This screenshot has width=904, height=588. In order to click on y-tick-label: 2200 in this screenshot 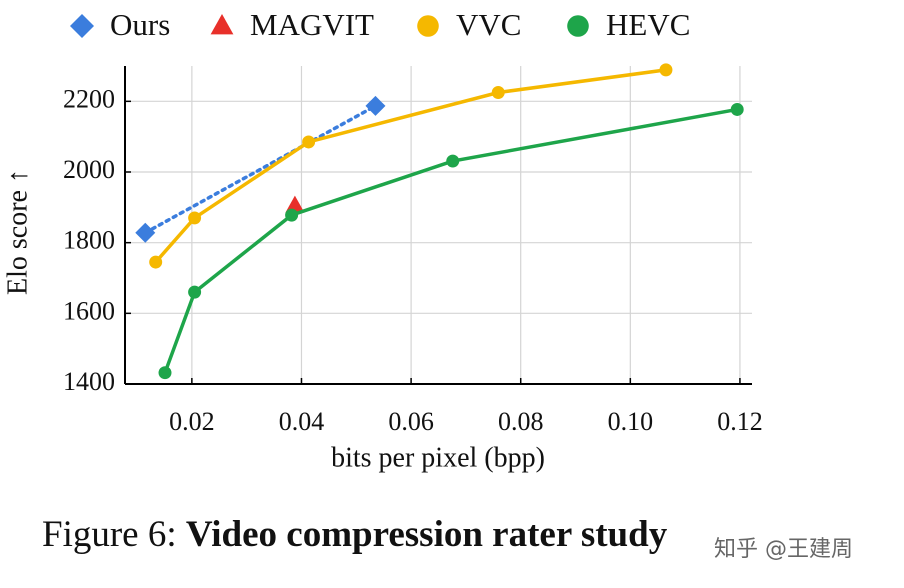, I will do `click(89, 98)`.